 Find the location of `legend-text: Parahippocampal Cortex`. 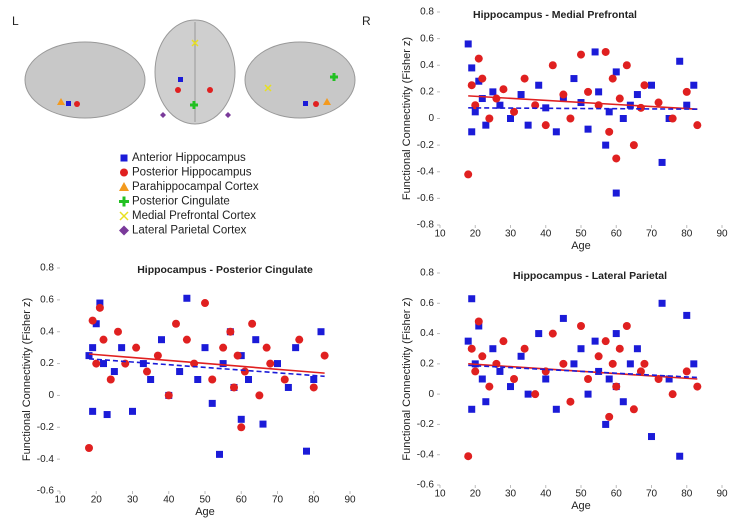

legend-text: Parahippocampal Cortex is located at coordinates (195, 187).